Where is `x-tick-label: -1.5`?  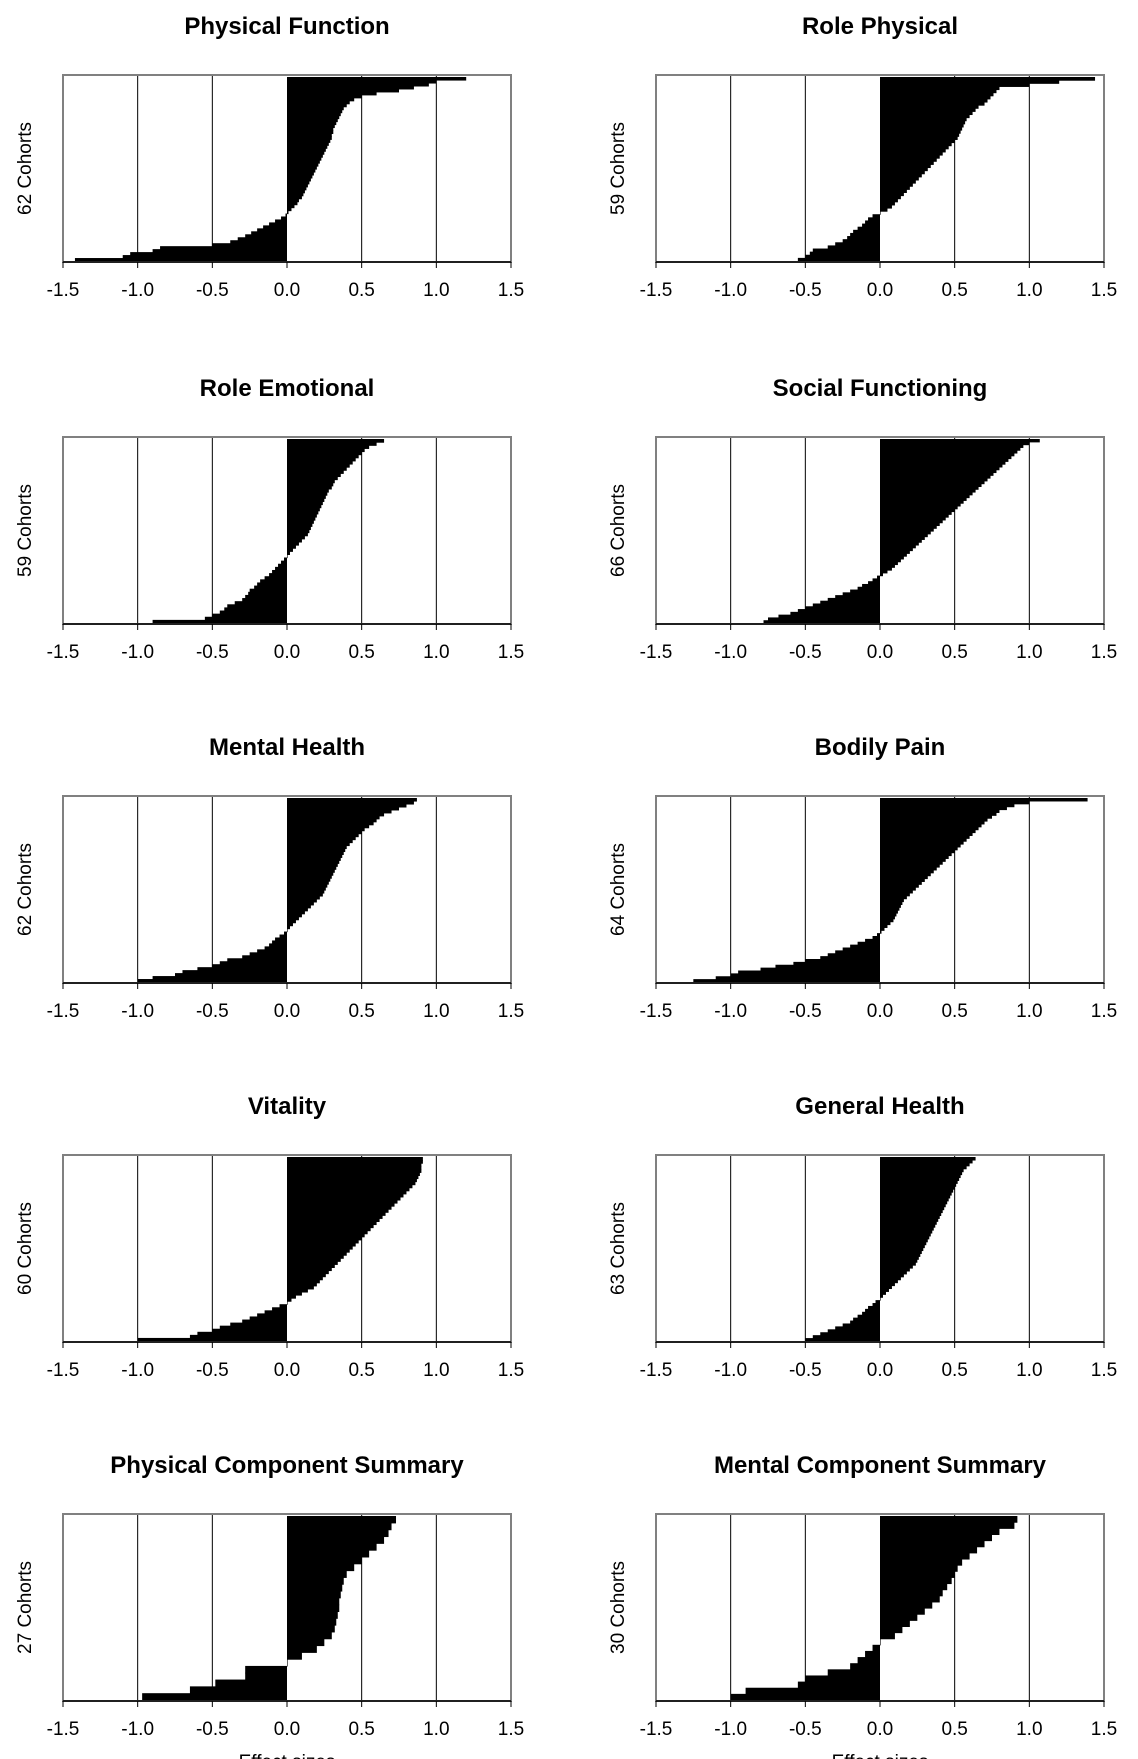 x-tick-label: -1.5 is located at coordinates (656, 1370).